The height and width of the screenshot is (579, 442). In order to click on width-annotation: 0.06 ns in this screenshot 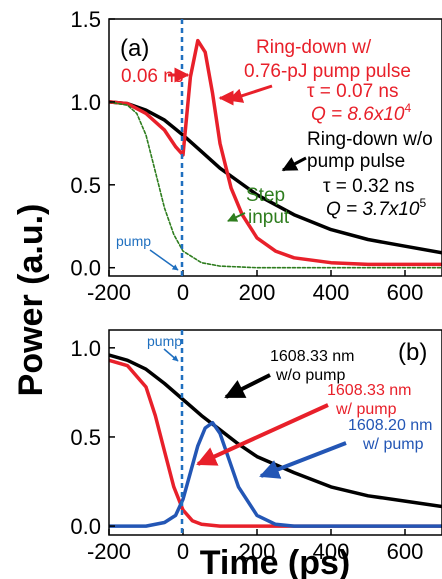, I will do `click(152, 76)`.